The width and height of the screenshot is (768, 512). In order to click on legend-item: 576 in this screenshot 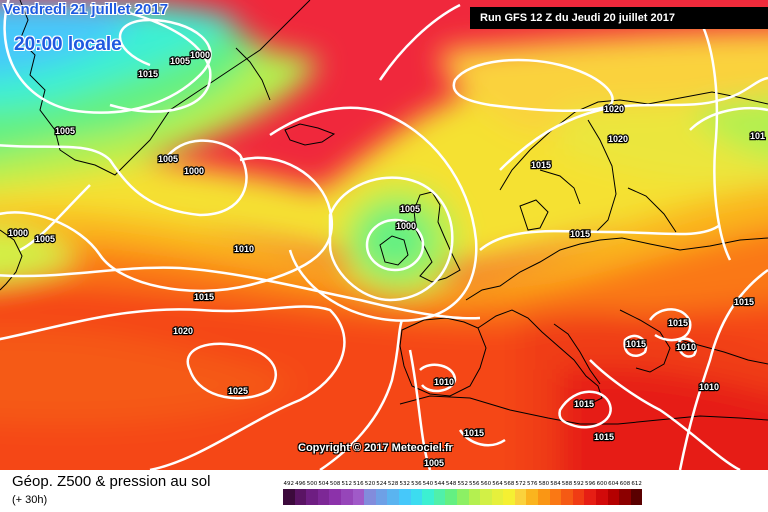, I will do `click(532, 492)`.